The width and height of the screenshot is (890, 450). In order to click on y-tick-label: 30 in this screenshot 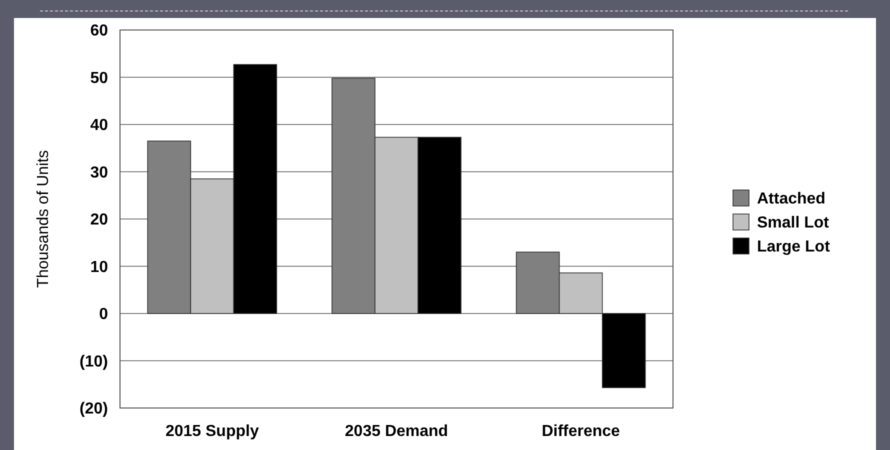, I will do `click(99, 173)`.